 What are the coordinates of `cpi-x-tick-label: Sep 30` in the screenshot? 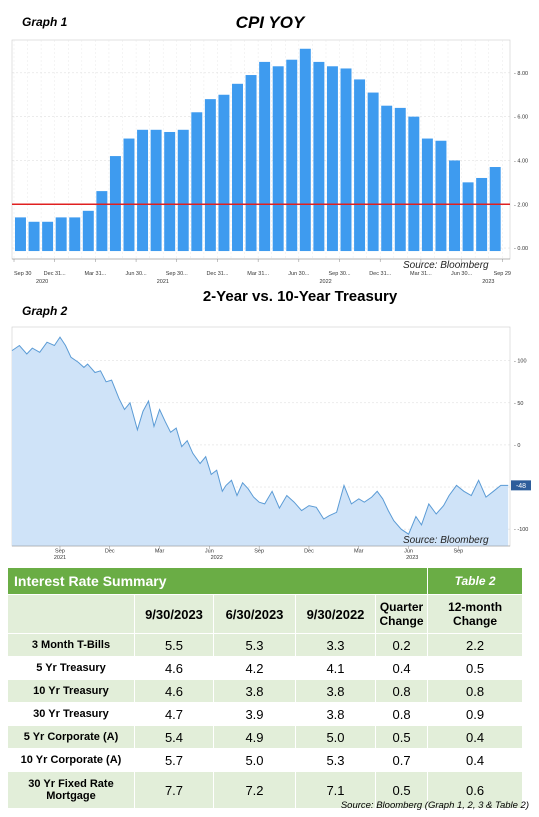 It's located at (22, 274).